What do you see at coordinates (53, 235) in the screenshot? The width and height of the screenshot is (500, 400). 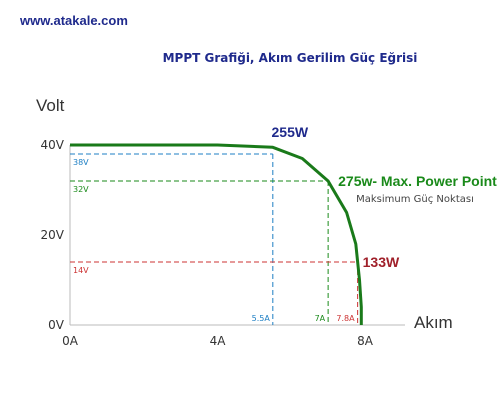 I see `y-tick-label: 20V` at bounding box center [53, 235].